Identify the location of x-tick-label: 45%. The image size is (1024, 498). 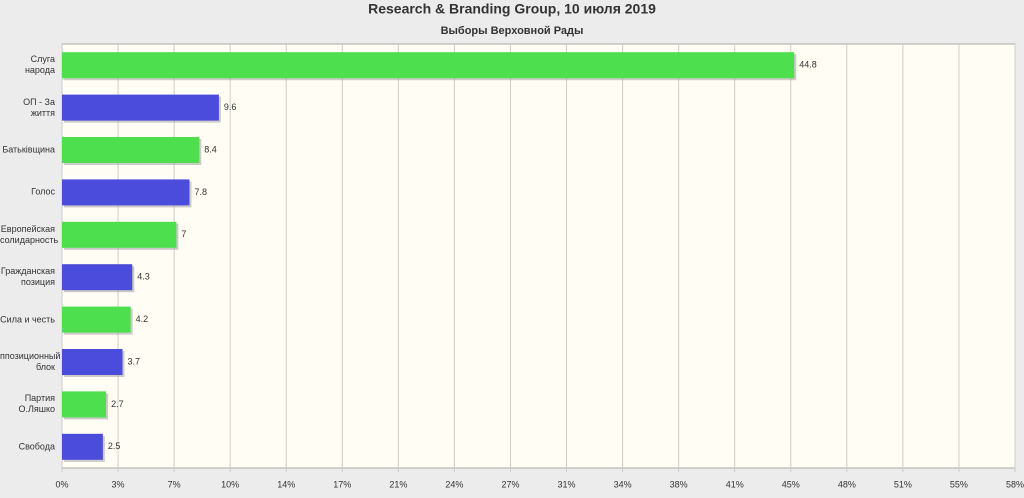
(791, 484).